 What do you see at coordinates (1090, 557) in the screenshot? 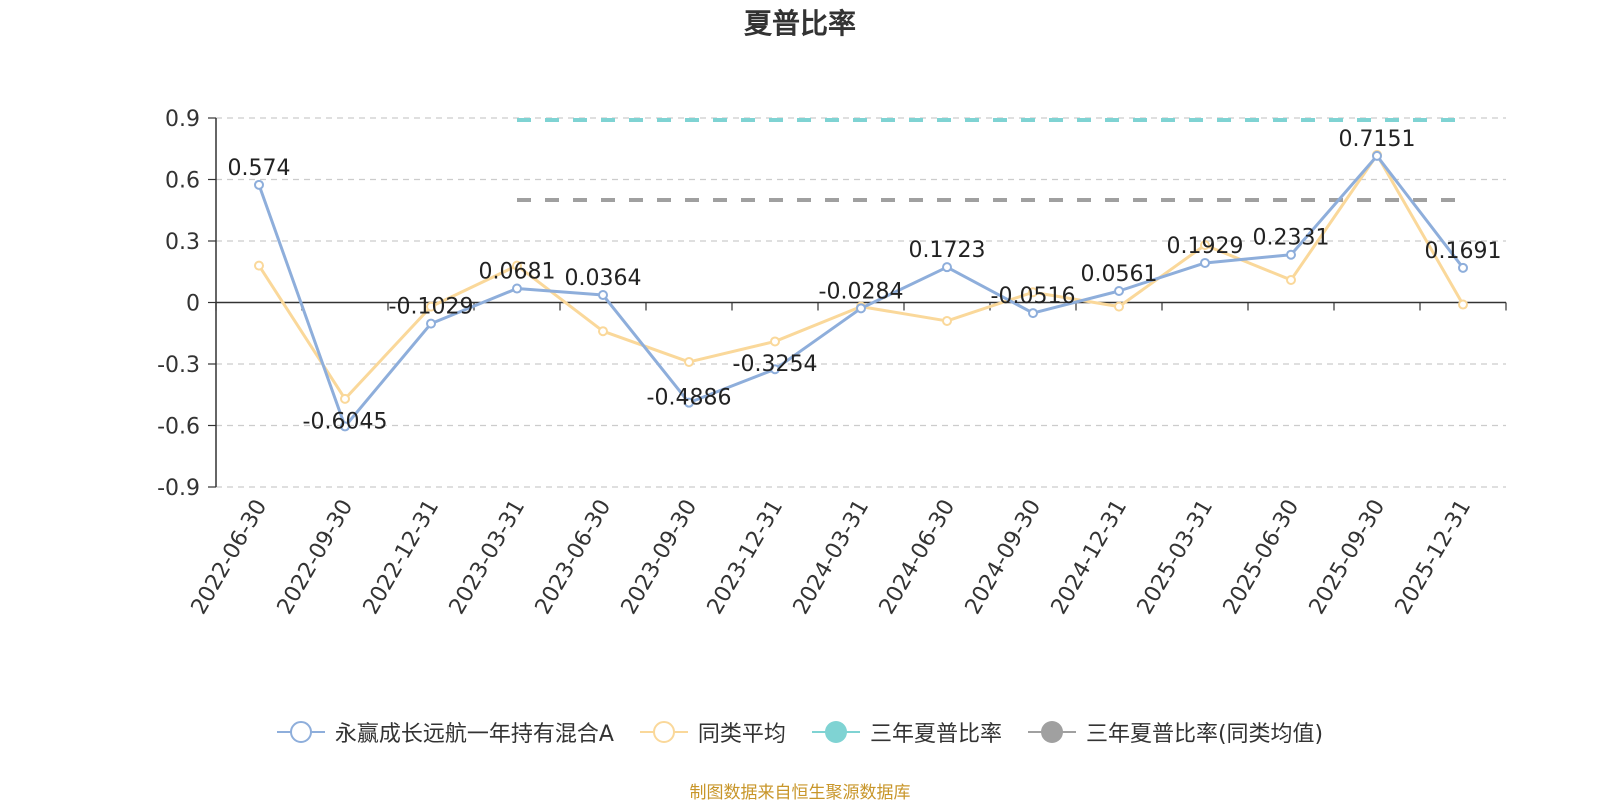
I see `x-tick-label: 2024-12-31` at bounding box center [1090, 557].